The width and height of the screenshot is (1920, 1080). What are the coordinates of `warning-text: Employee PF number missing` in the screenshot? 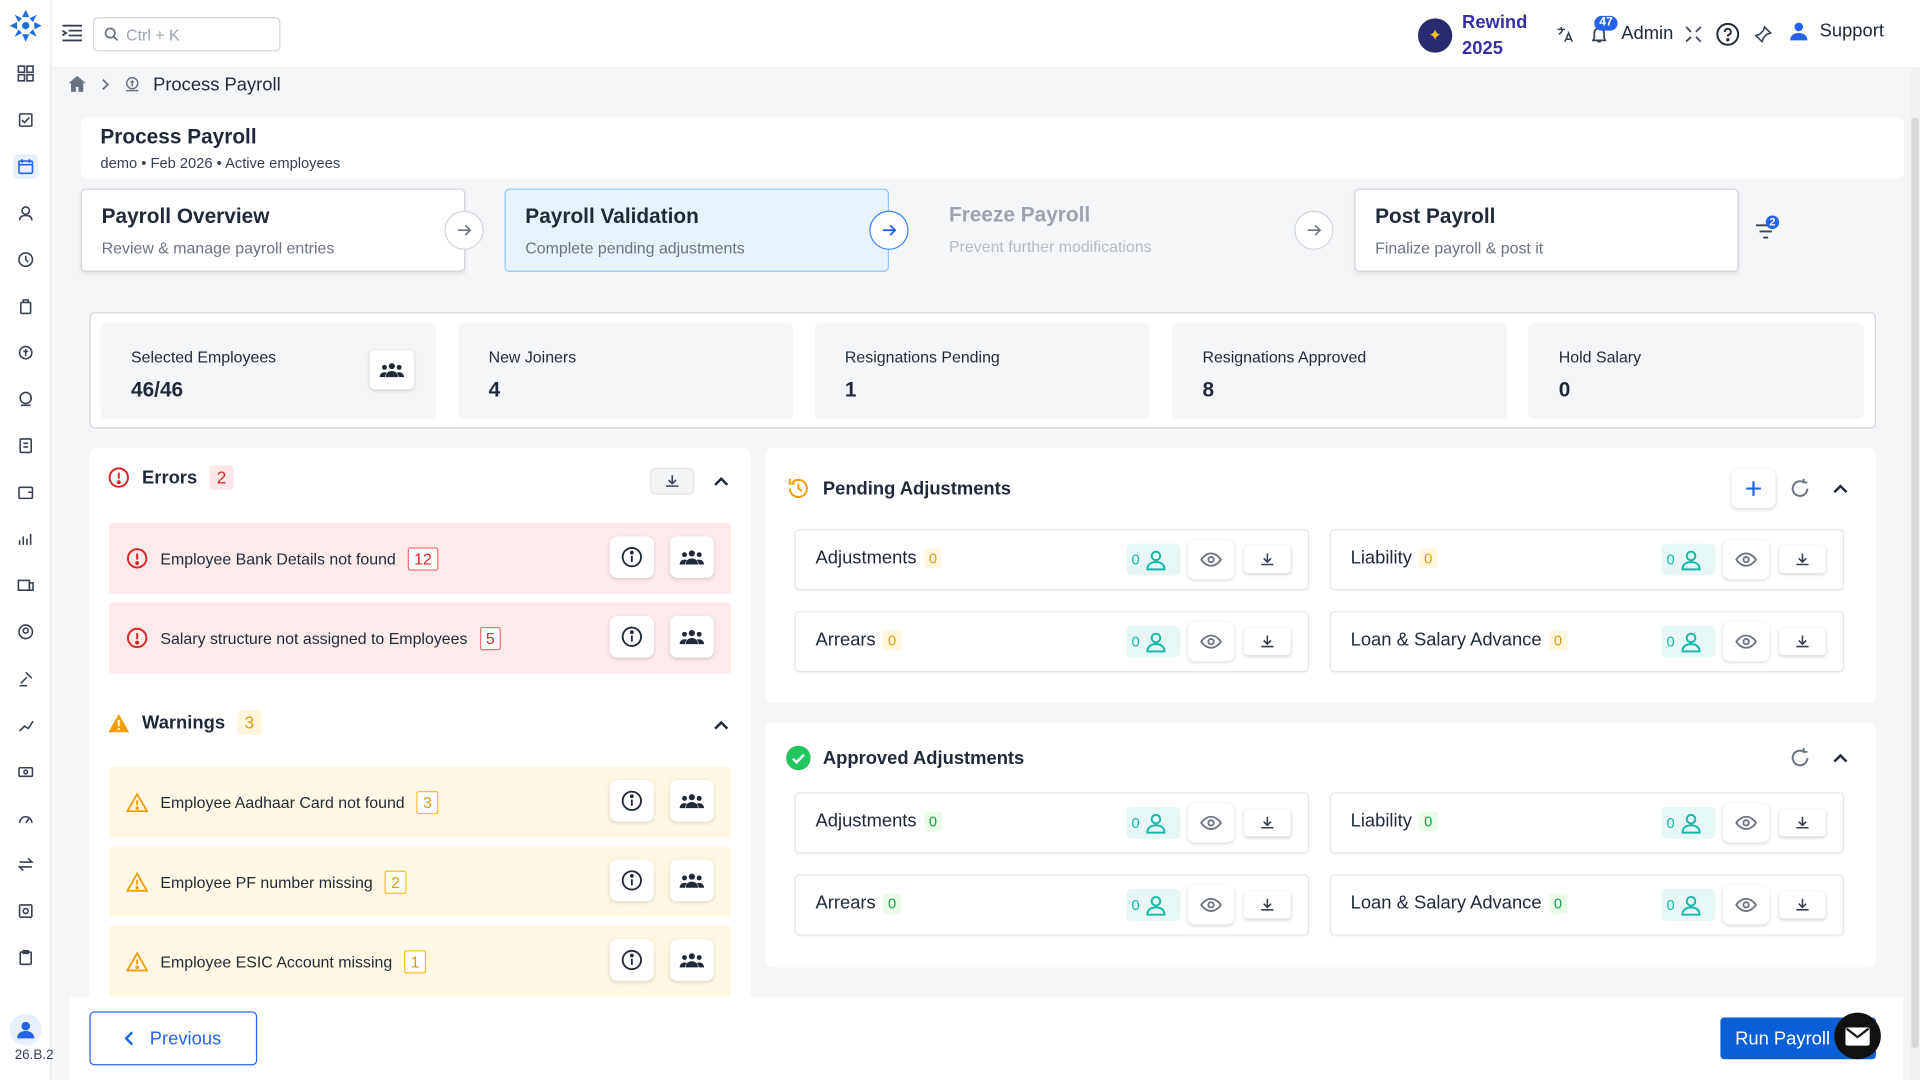 It's located at (266, 881).